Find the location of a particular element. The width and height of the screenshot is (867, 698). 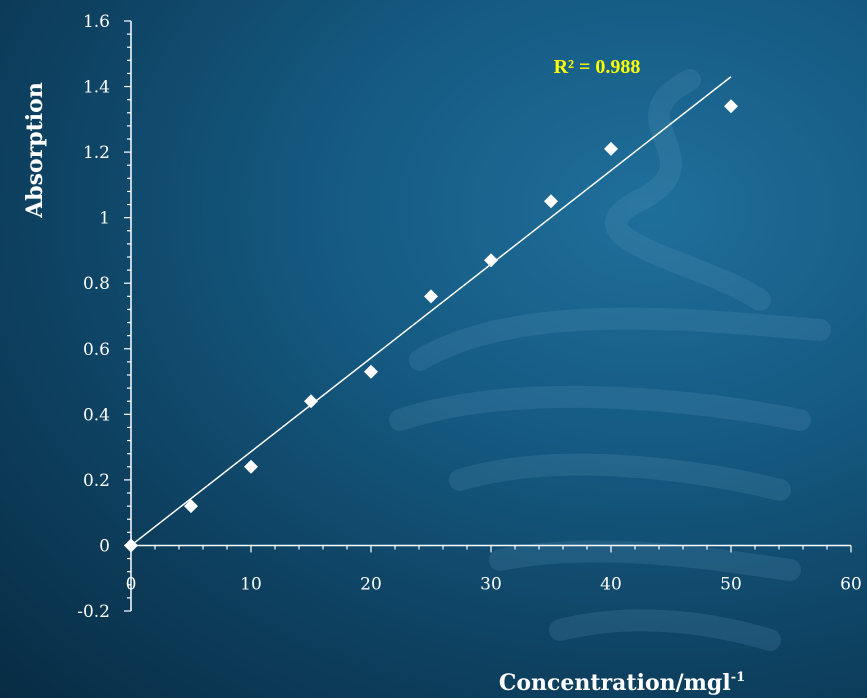

x-axis-title: Concentration/mgl-1 is located at coordinates (622, 683).